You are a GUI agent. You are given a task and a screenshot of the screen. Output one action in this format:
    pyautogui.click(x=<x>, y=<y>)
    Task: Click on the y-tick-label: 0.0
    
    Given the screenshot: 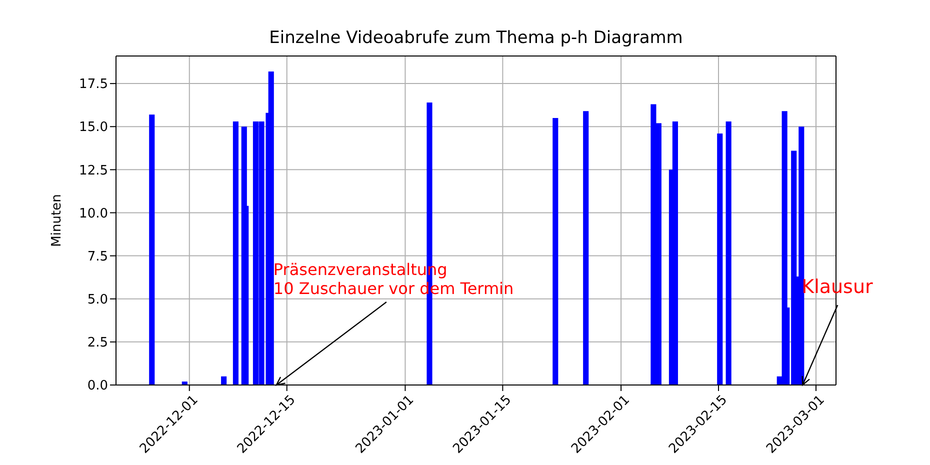 What is the action you would take?
    pyautogui.click(x=97, y=386)
    